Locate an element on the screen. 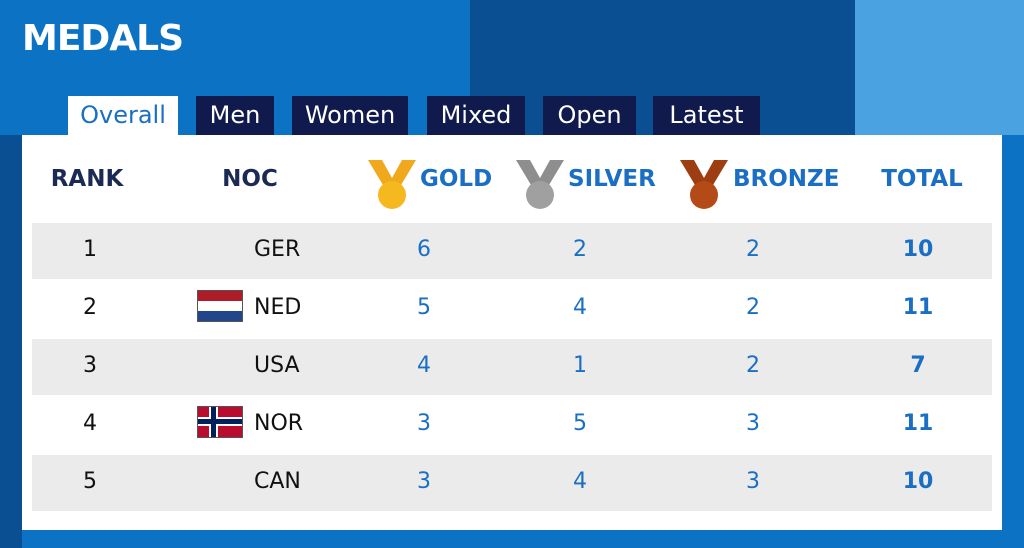 This screenshot has height=548, width=1024. tab: Latest is located at coordinates (706, 115).